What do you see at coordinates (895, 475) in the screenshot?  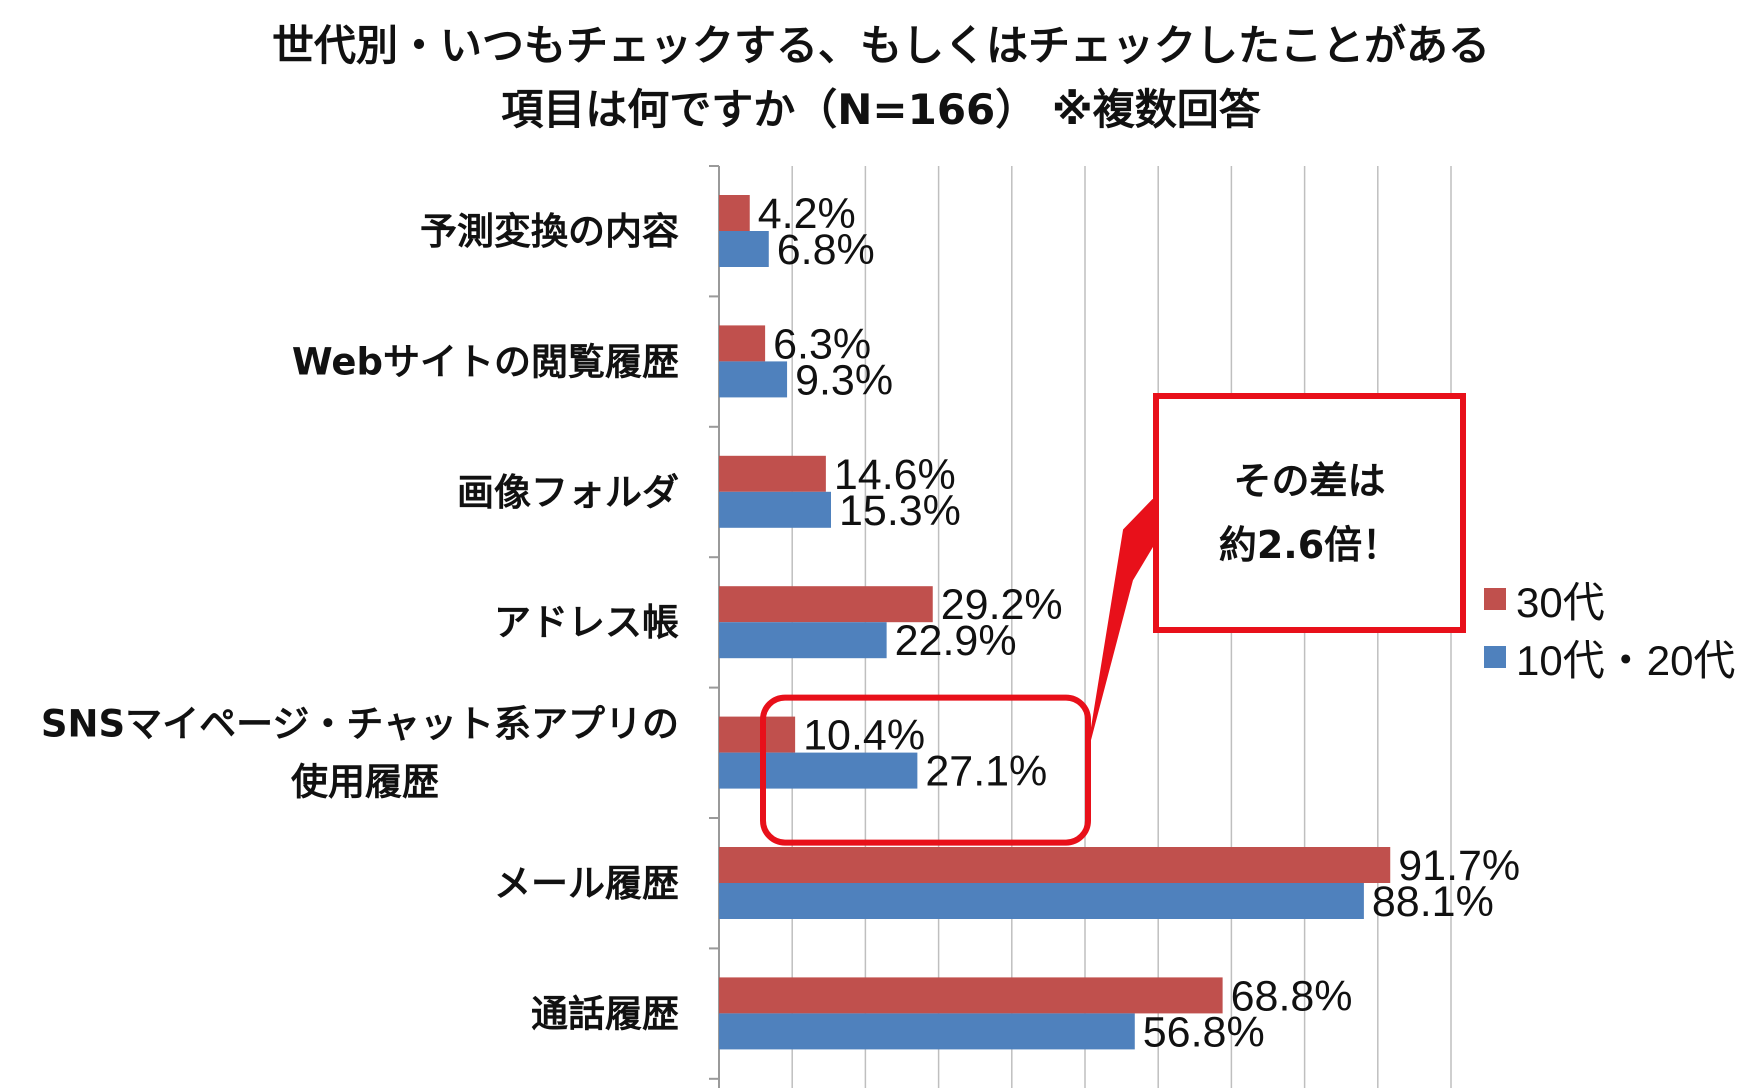 I see `data-label: 14.6%` at bounding box center [895, 475].